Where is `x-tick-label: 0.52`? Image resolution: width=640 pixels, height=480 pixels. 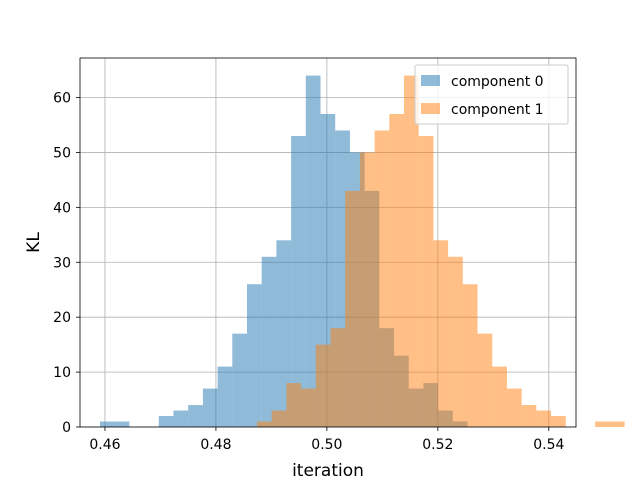
x-tick-label: 0.52 is located at coordinates (437, 445).